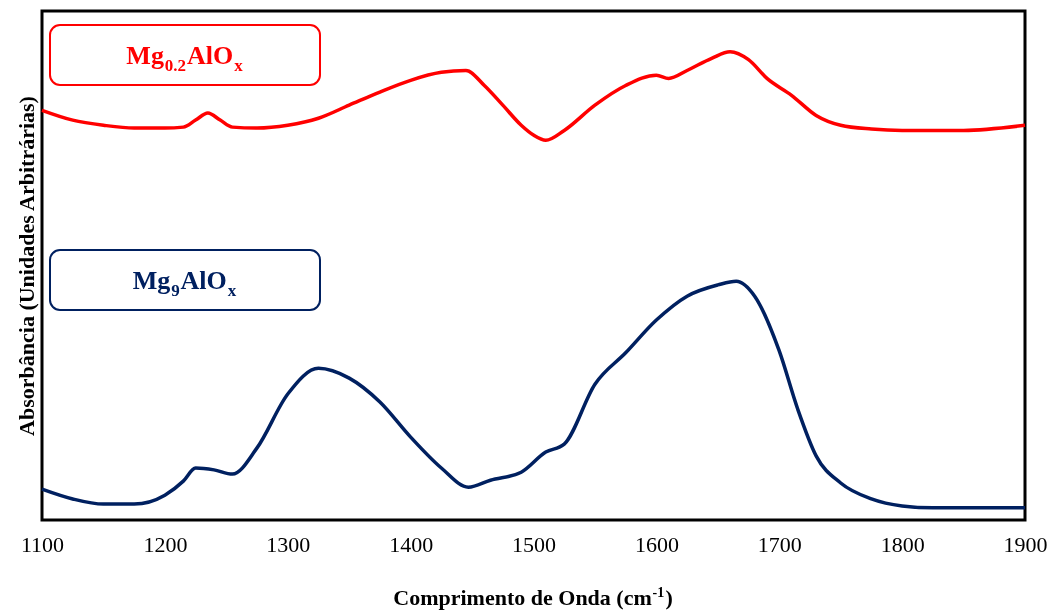 Image resolution: width=1060 pixels, height=611 pixels. Describe the element at coordinates (288, 544) in the screenshot. I see `x-tick-label: 1300` at that location.